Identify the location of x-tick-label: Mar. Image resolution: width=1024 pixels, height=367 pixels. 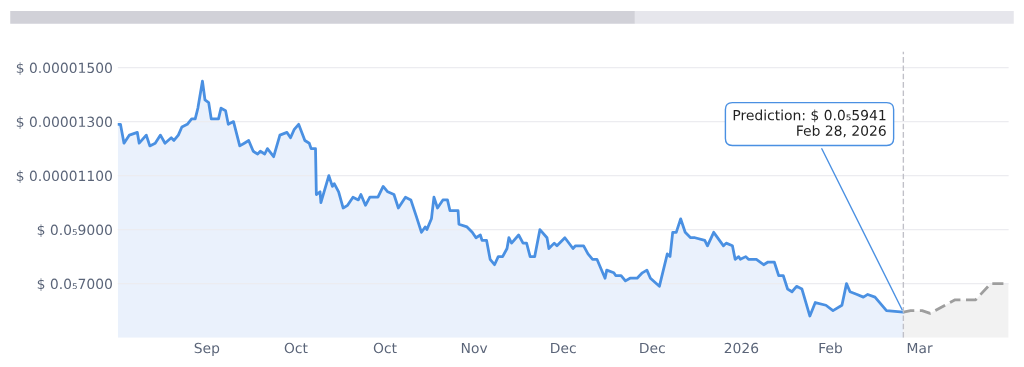
(920, 348).